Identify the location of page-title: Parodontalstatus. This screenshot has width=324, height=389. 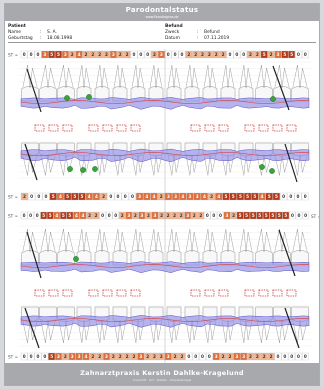
(162, 10).